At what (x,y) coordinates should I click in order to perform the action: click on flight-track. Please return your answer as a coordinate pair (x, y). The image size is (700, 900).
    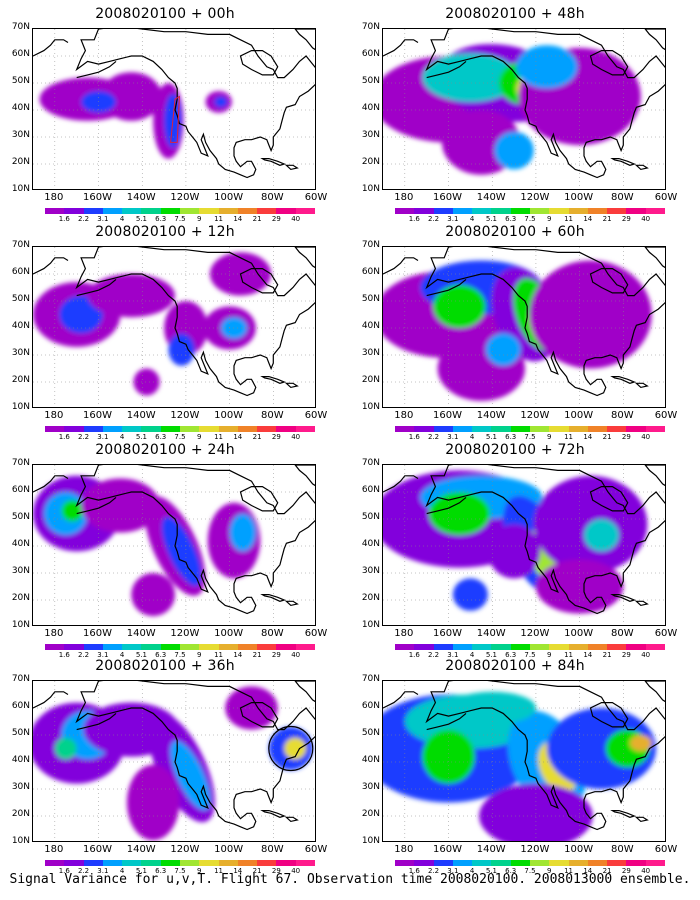
    Looking at the image, I should click on (175, 119).